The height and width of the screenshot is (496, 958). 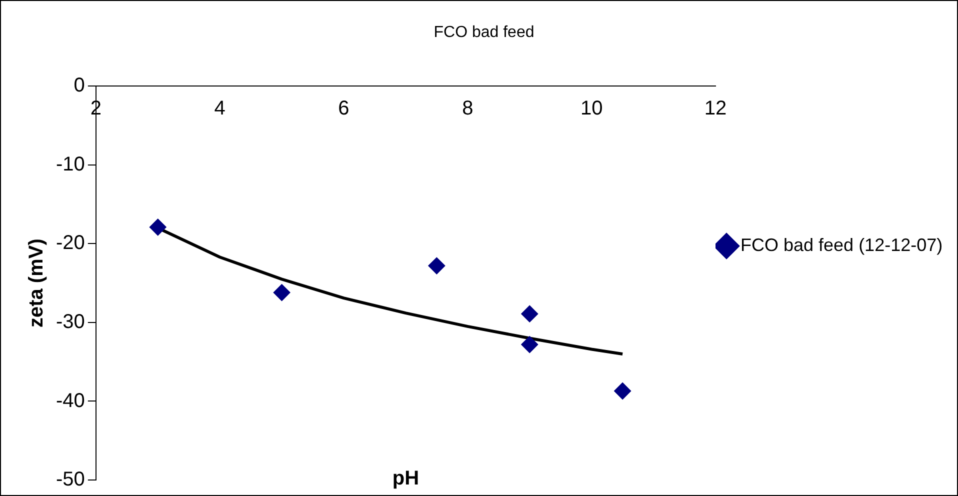 I want to click on legend-label: FCO bad feed (12-12-07), so click(x=841, y=244).